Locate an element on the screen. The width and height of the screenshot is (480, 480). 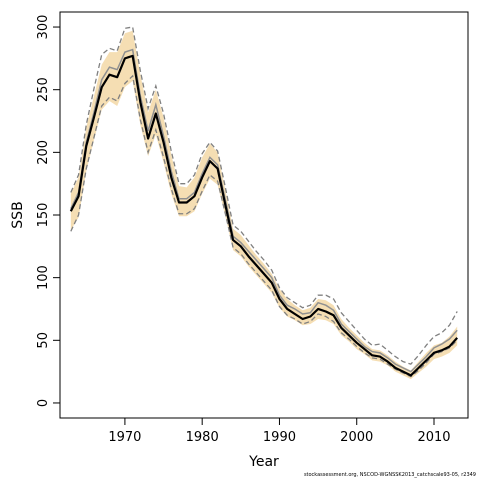
y-tick-label: 0 is located at coordinates (43, 403).